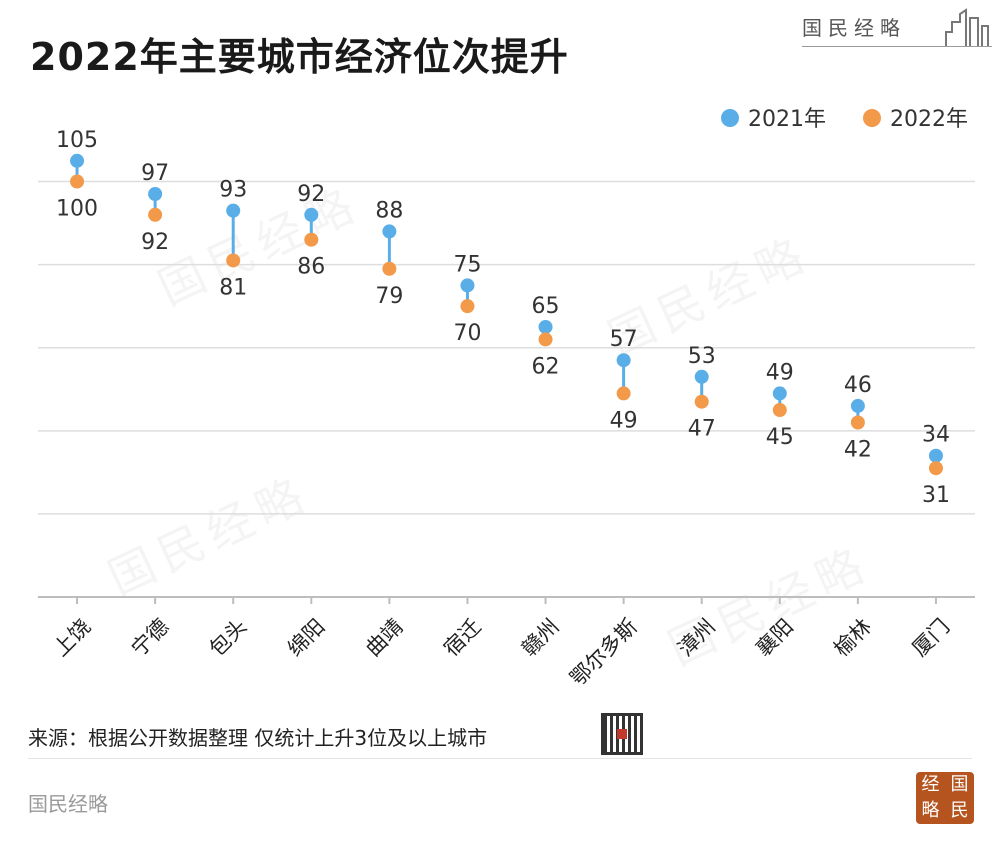 The image size is (1000, 850). What do you see at coordinates (624, 339) in the screenshot?
I see `data-label-2021: 57` at bounding box center [624, 339].